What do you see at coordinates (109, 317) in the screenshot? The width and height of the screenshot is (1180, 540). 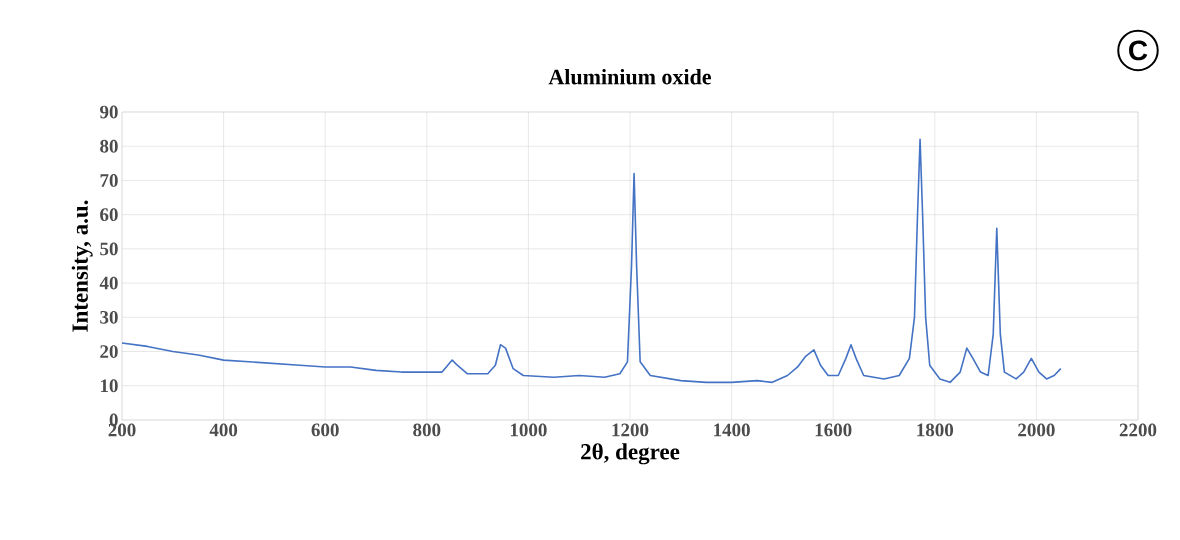 I see `y-tick-label: 30` at bounding box center [109, 317].